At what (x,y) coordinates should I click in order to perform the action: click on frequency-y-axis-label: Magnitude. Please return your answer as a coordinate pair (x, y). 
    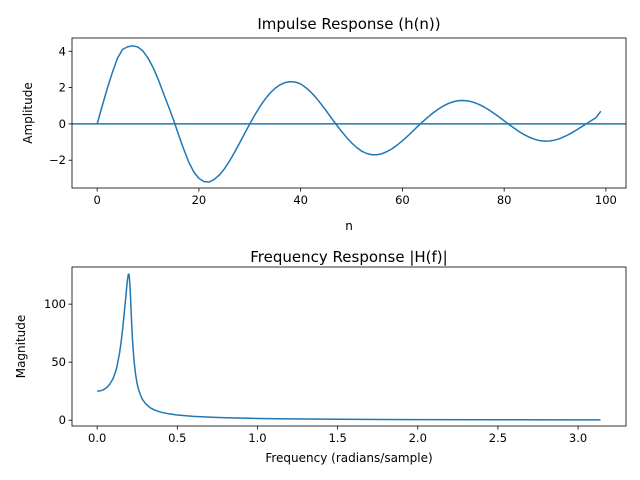
    Looking at the image, I should click on (21, 347).